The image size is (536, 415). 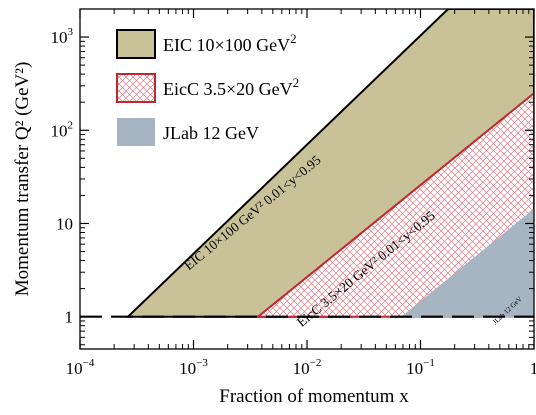 I want to click on legend-label: JLab 12 GeV, so click(x=211, y=133).